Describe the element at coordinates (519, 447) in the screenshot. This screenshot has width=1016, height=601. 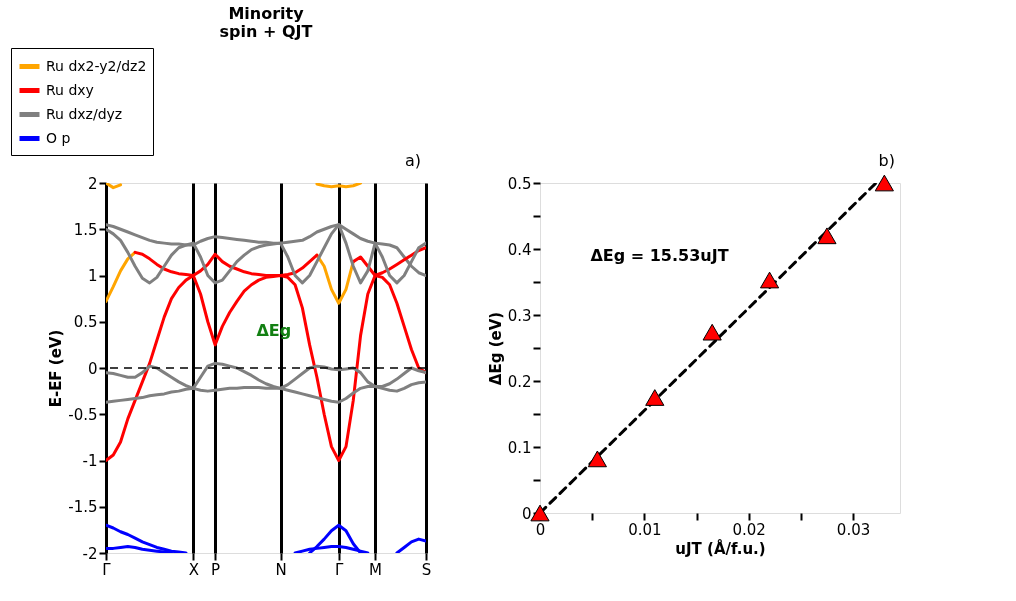
I see `y-tick-label: 0.1` at that location.